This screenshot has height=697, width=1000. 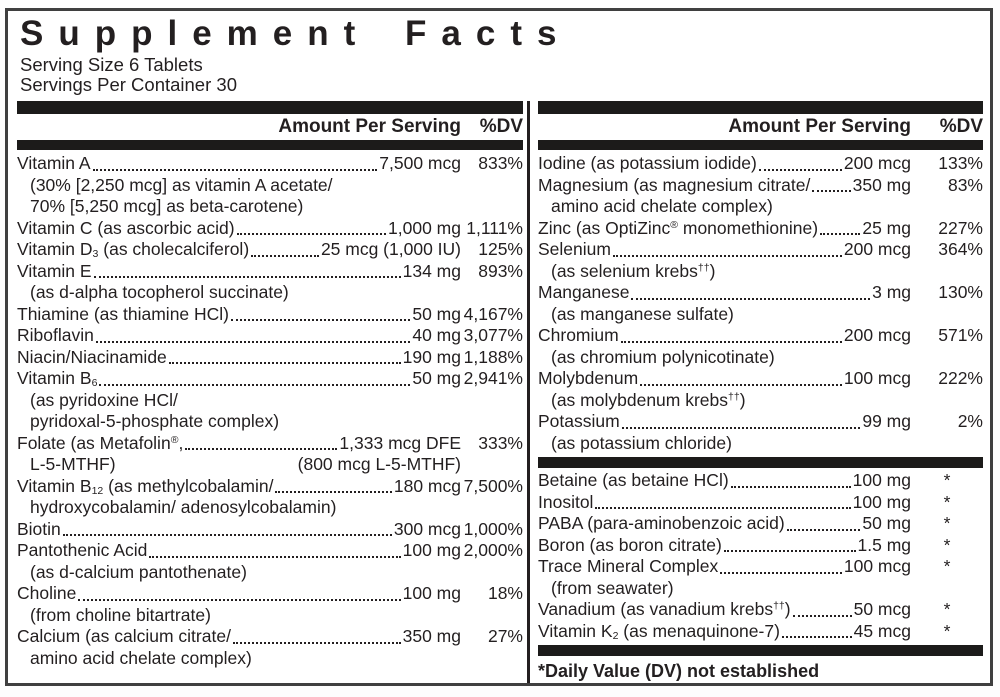 I want to click on ingredient-name: Inositol, so click(x=566, y=501).